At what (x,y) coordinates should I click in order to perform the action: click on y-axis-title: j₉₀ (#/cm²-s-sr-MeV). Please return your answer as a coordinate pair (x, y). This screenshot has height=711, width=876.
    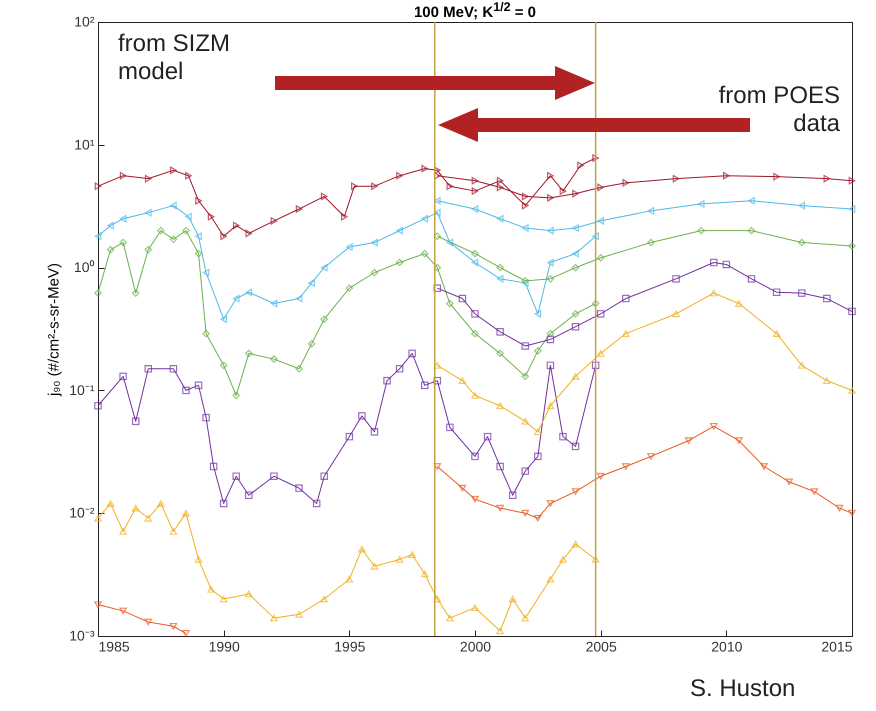
    Looking at the image, I should click on (53, 330).